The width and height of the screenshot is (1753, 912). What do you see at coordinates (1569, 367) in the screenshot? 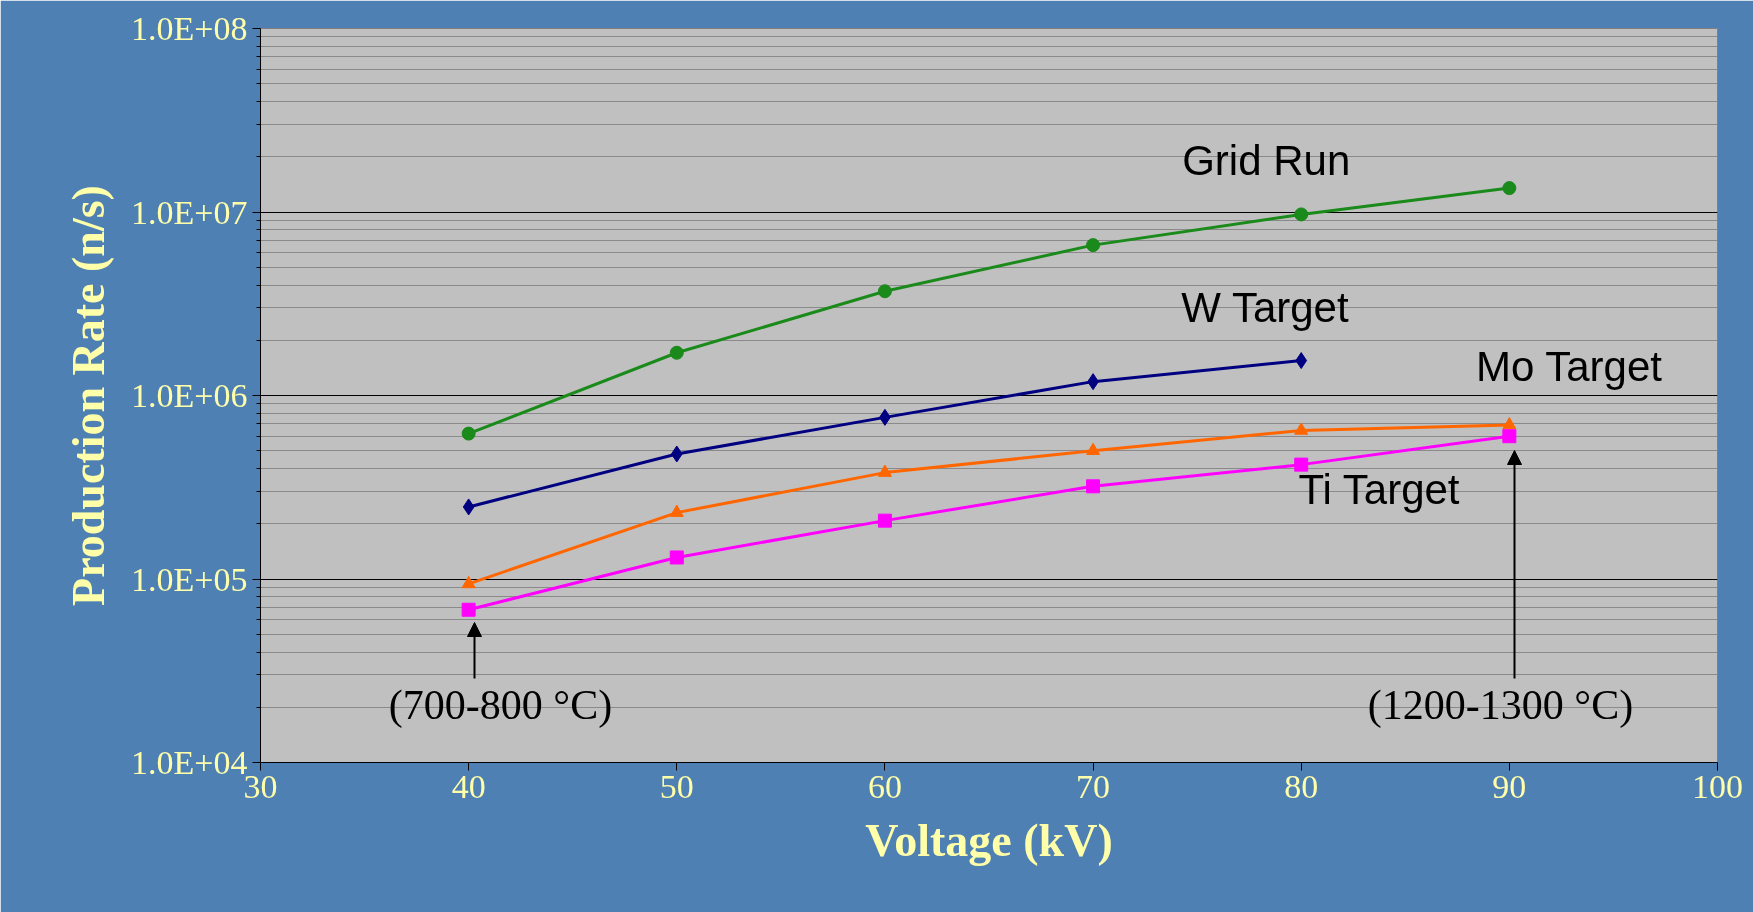
I see `series-label: Mo Target` at bounding box center [1569, 367].